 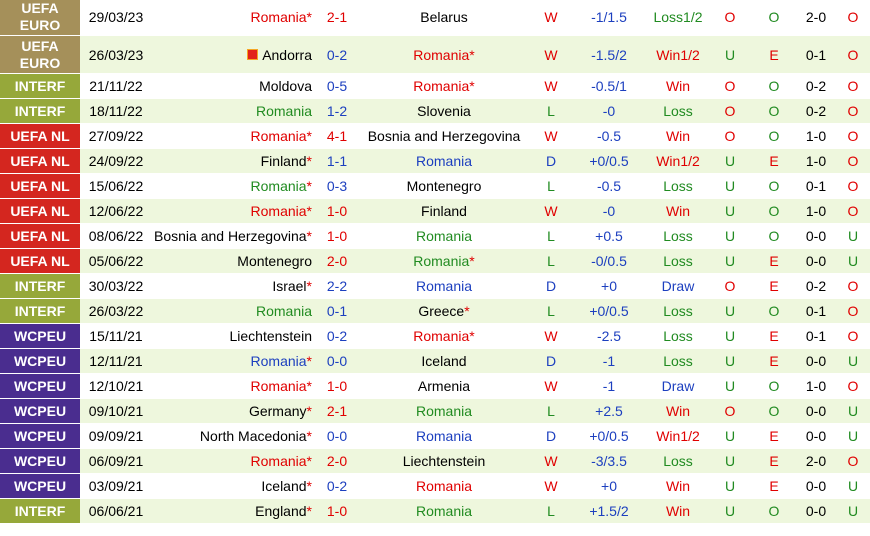 I want to click on match-date: 09/10/21, so click(x=116, y=411).